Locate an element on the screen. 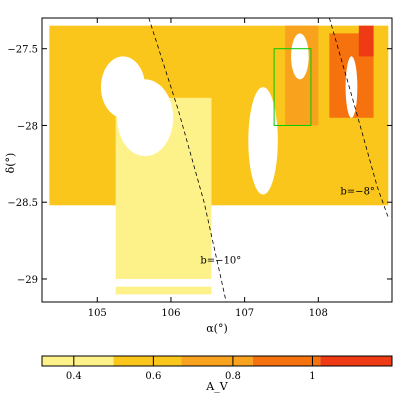  y-axis-label: δ(°) is located at coordinates (10, 163).